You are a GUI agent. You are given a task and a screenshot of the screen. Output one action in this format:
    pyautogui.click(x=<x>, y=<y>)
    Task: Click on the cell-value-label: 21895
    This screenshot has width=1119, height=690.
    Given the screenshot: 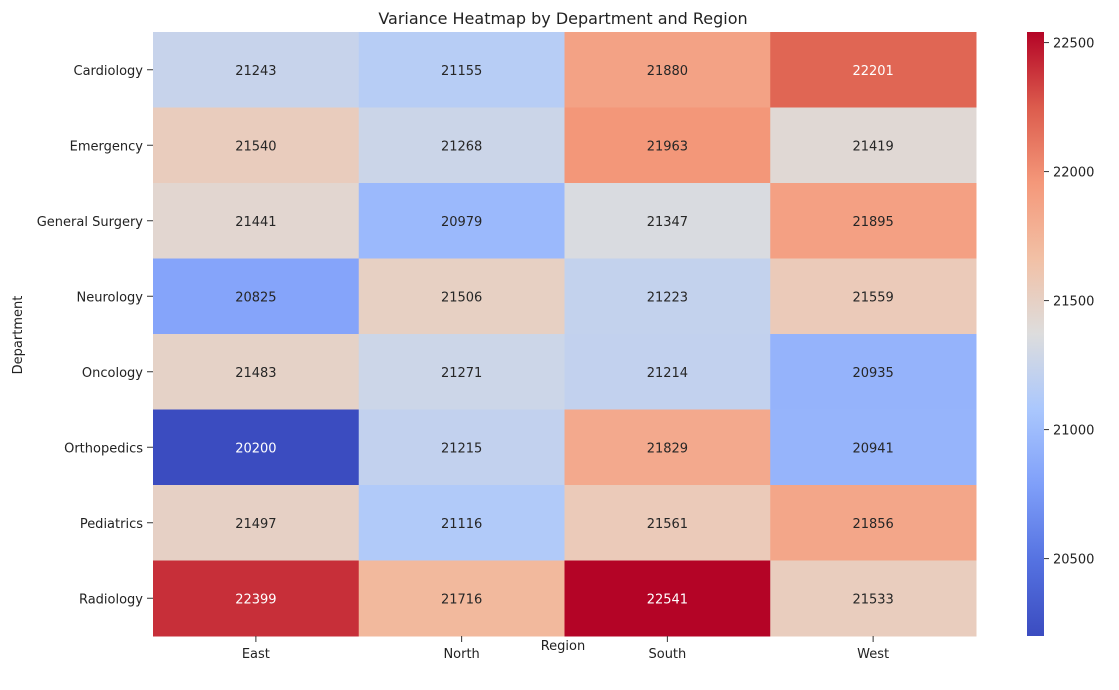 What is the action you would take?
    pyautogui.click(x=872, y=222)
    